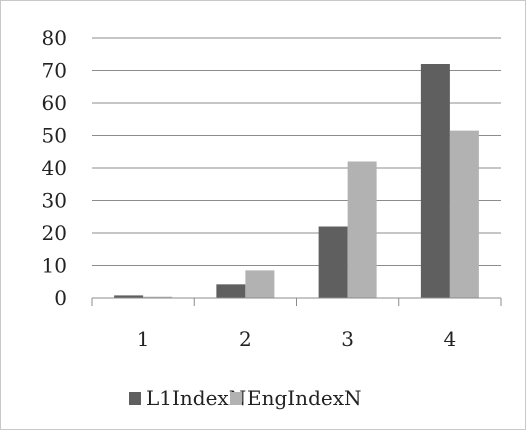 This screenshot has height=436, width=526. Describe the element at coordinates (196, 398) in the screenshot. I see `legend-label: L1IndexN` at that location.